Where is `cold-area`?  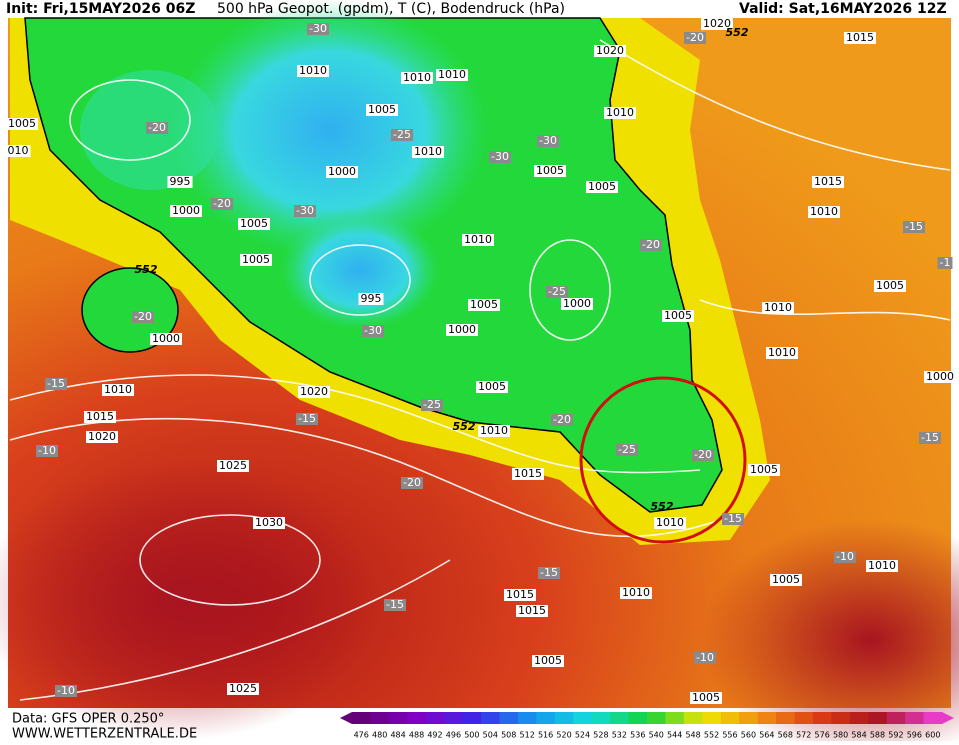
cold-area is located at coordinates (330, 130).